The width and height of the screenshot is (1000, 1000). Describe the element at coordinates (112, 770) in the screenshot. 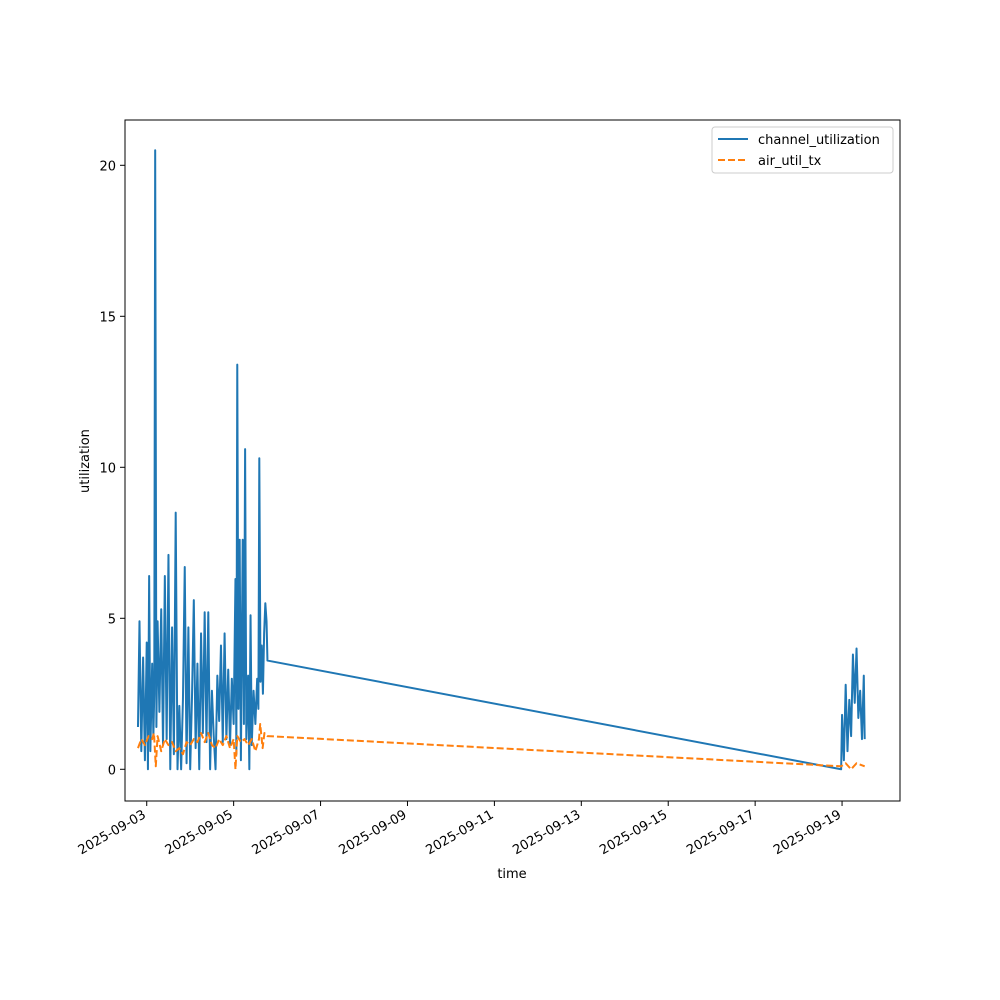

I see `y-tick-label: 0` at that location.